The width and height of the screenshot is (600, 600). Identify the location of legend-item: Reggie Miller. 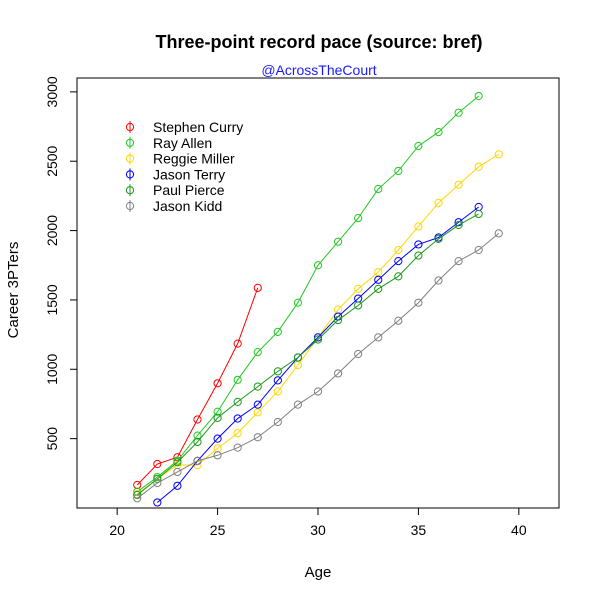
(180, 159).